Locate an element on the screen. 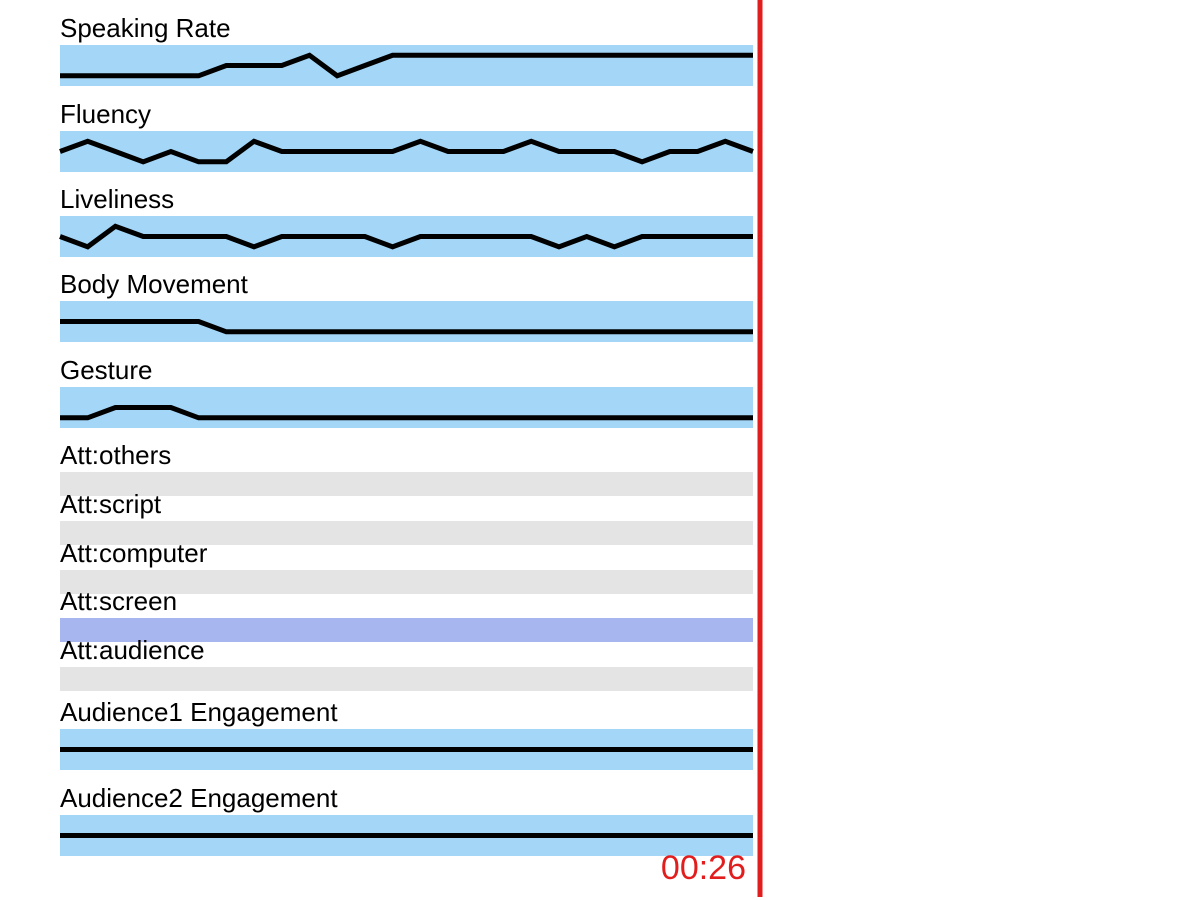 This screenshot has width=1200, height=900. track-label-att-others: Att:others is located at coordinates (115, 455).